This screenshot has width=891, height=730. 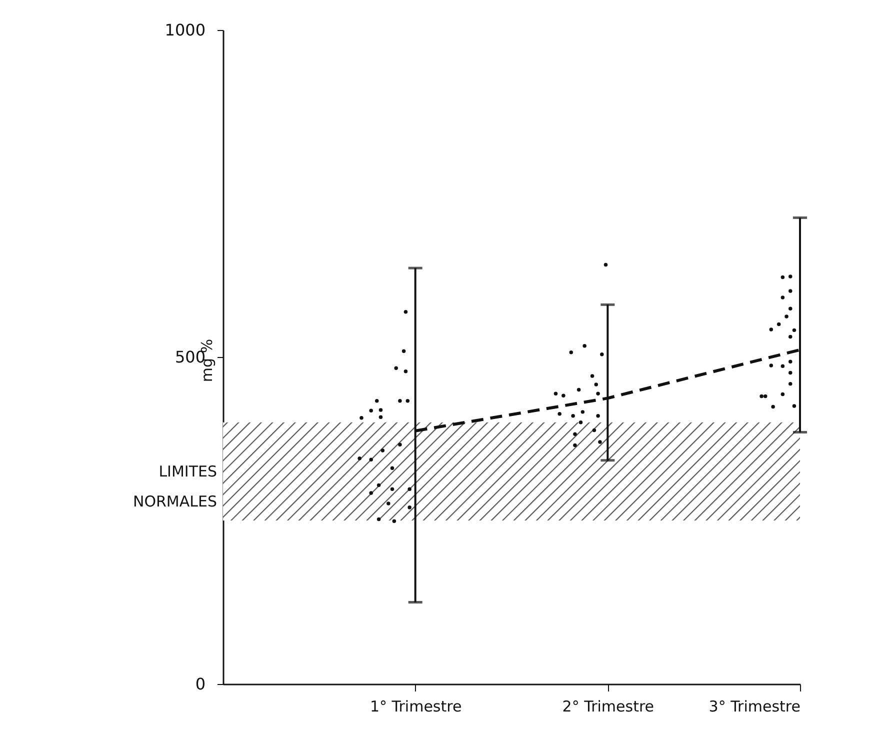 I want to click on y-tick-label: 0, so click(x=200, y=684).